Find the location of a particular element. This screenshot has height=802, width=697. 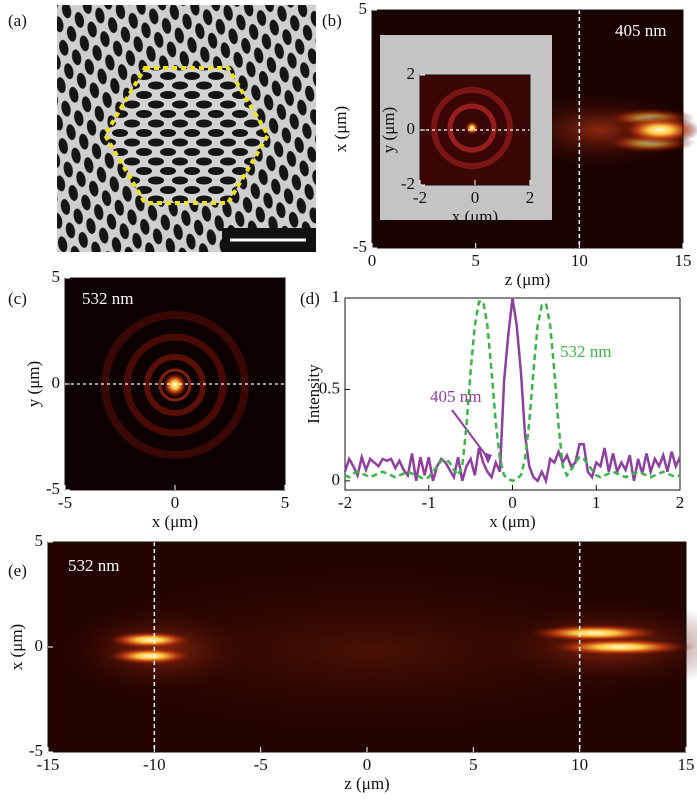

series-label: 405 nm is located at coordinates (455, 396).